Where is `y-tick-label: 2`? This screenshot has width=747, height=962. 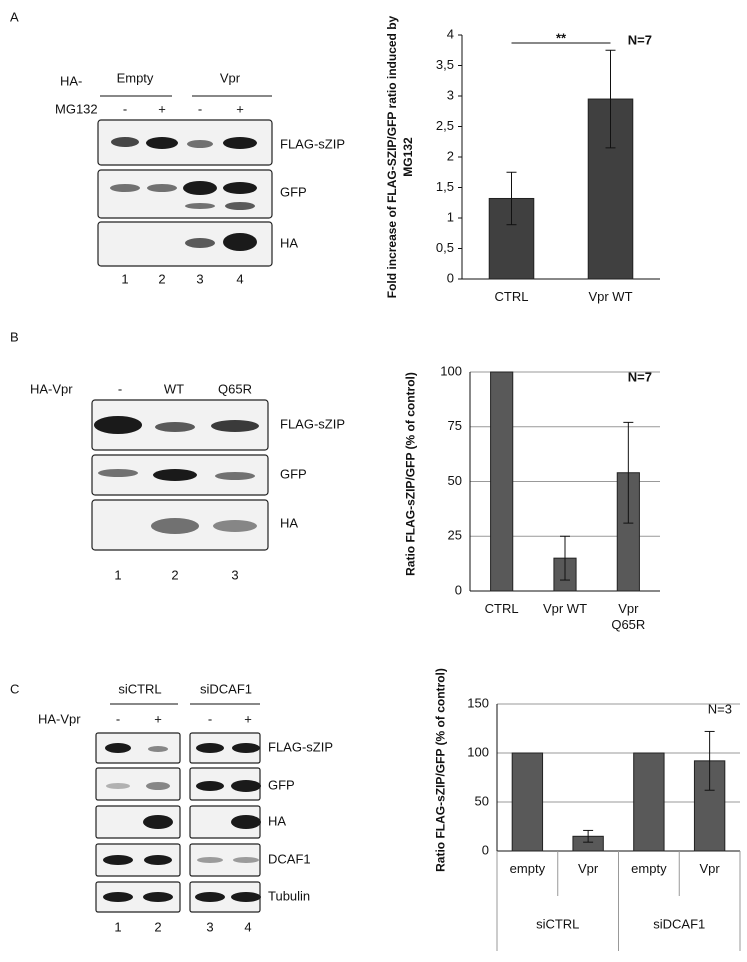 y-tick-label: 2 is located at coordinates (450, 155).